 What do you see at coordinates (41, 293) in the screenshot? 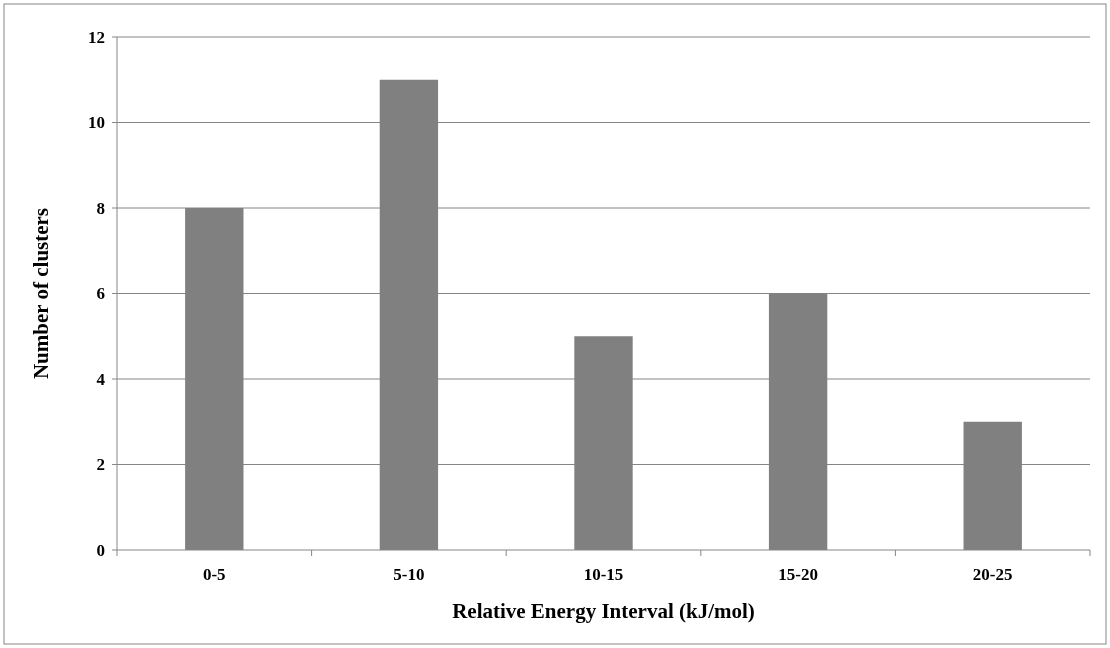
I see `y-axis-title: Number of clusters` at bounding box center [41, 293].